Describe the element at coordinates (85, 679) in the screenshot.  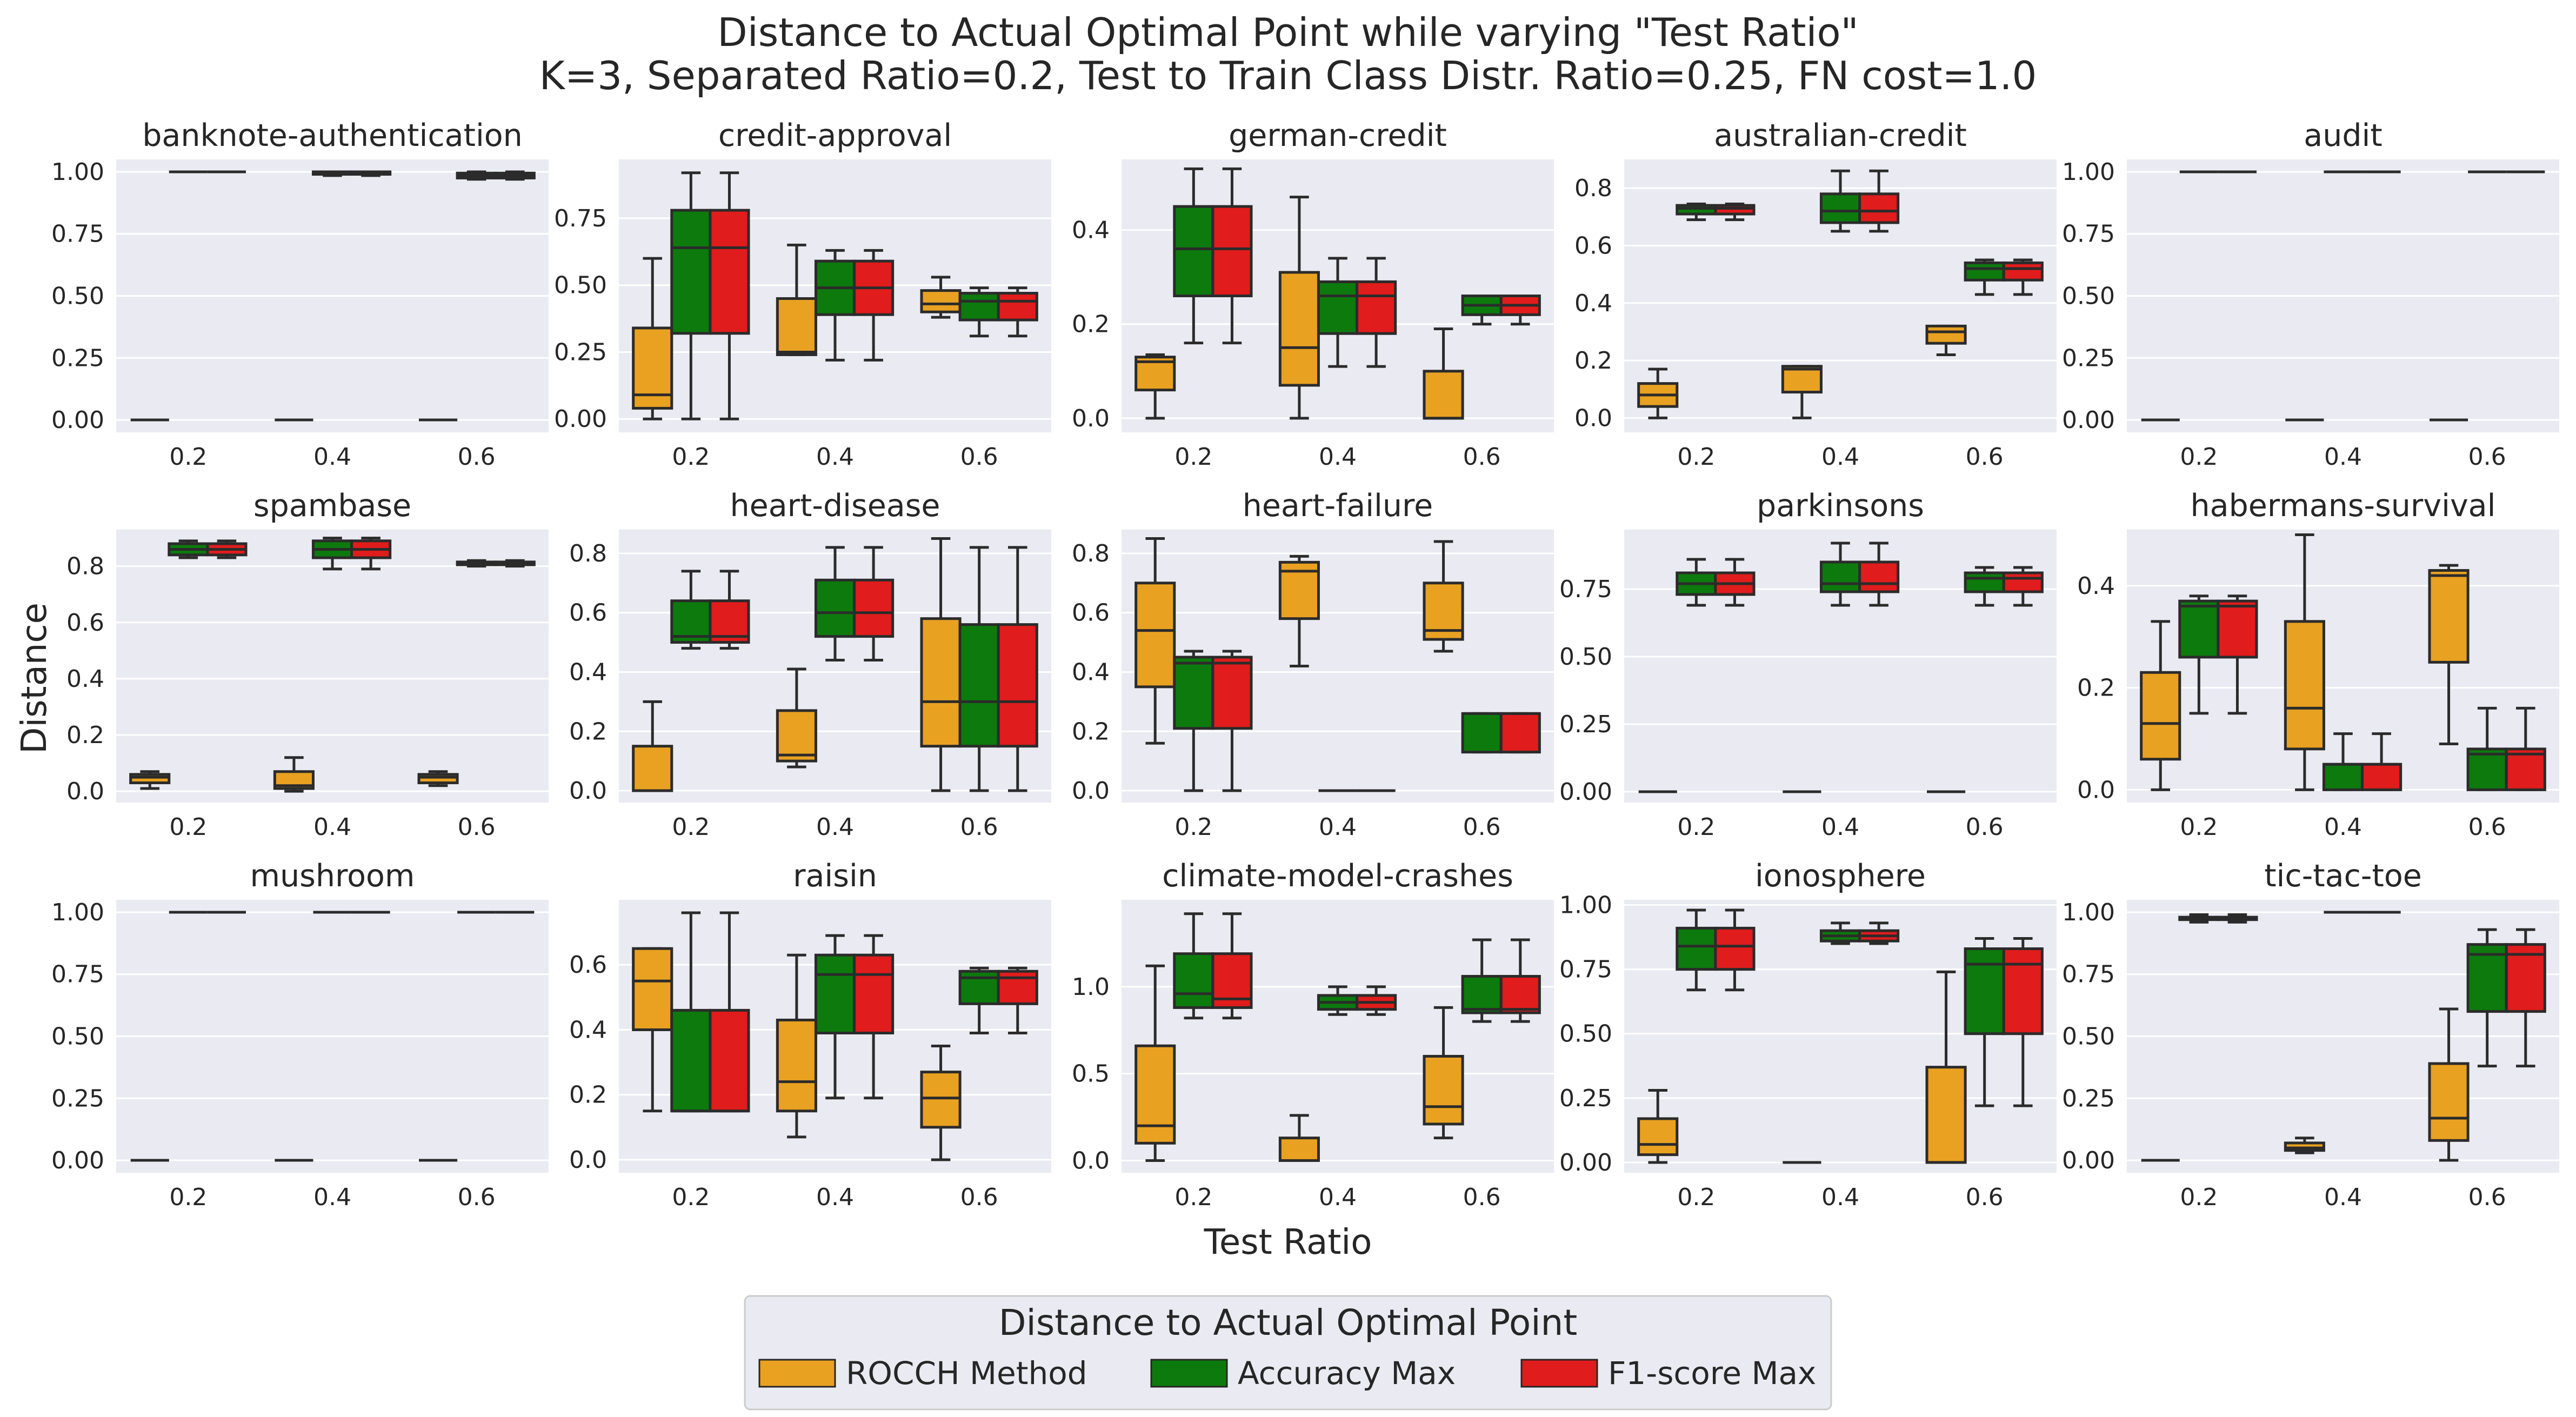
I see `y-tick-label: 0.4` at that location.